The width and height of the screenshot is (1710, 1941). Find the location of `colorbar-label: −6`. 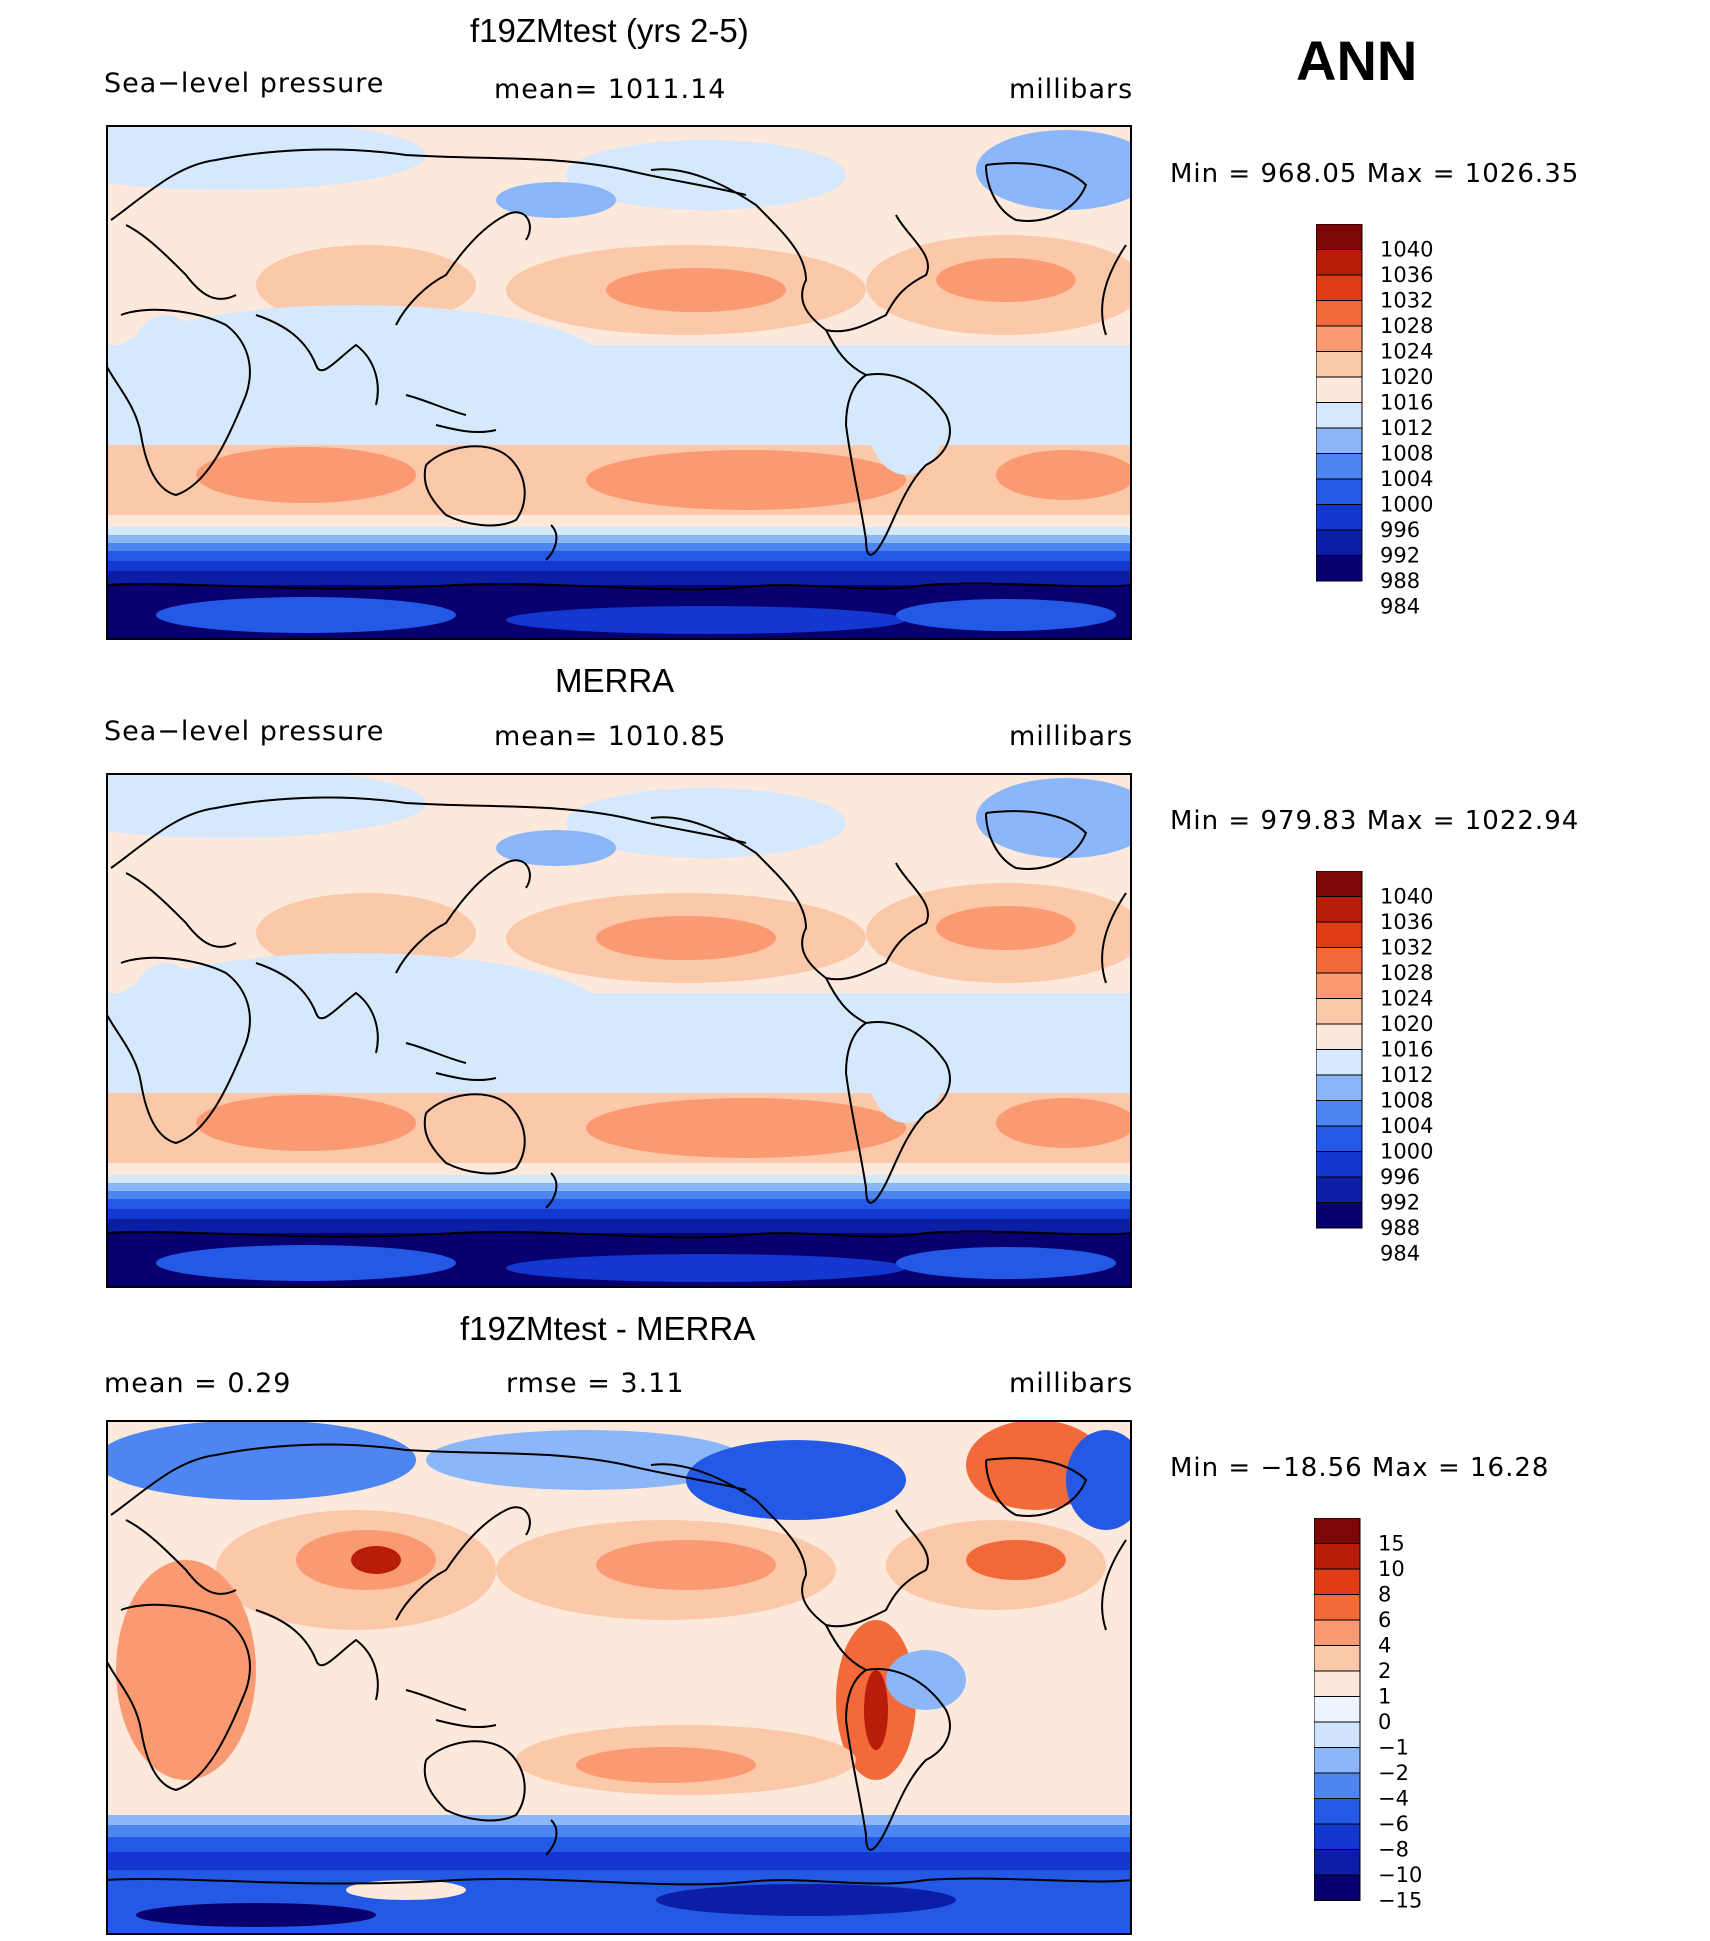

colorbar-label: −6 is located at coordinates (1393, 1824).